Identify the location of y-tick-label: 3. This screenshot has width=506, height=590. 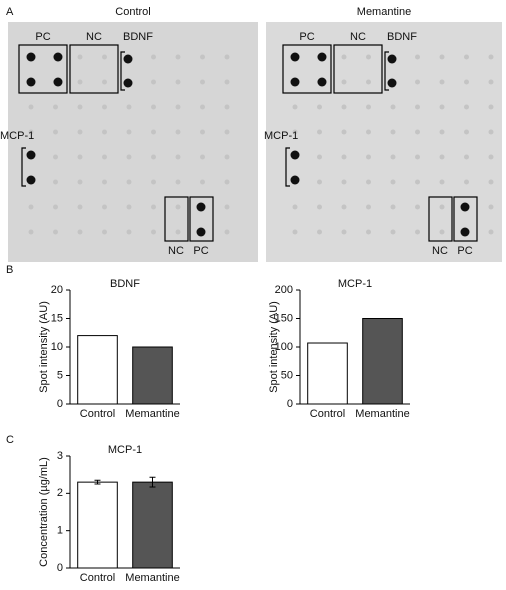
(60, 456).